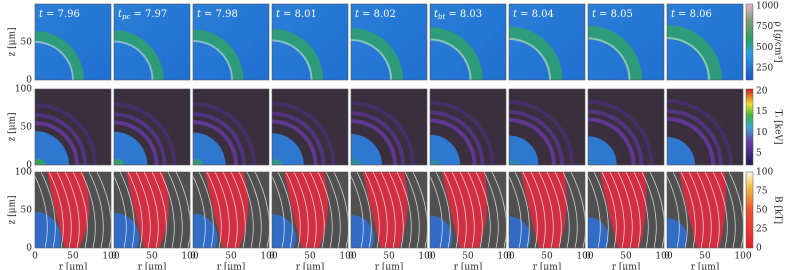 This screenshot has width=785, height=270. I want to click on y-tick-label: 100, so click(23, 90).